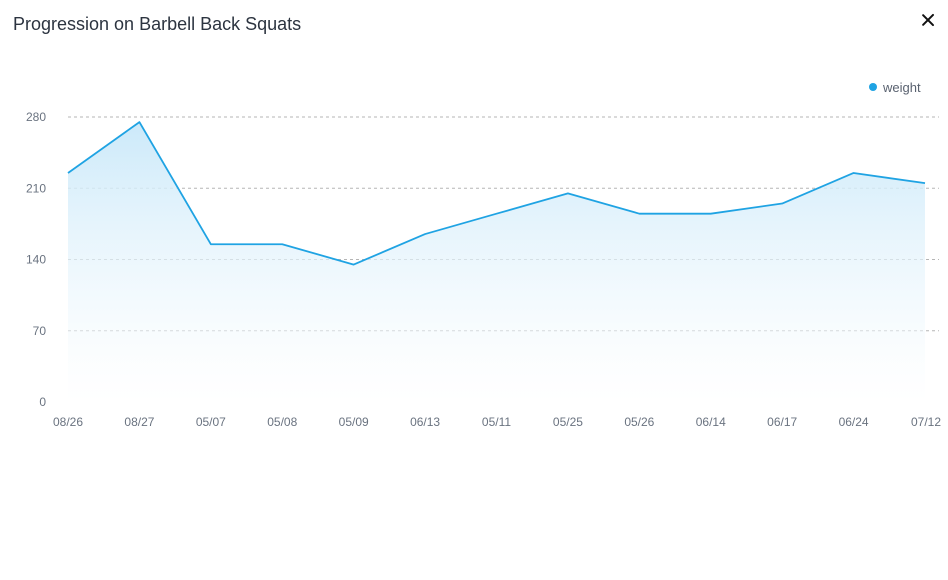 The image size is (948, 580). Describe the element at coordinates (40, 331) in the screenshot. I see `y-tick-label: 70` at that location.